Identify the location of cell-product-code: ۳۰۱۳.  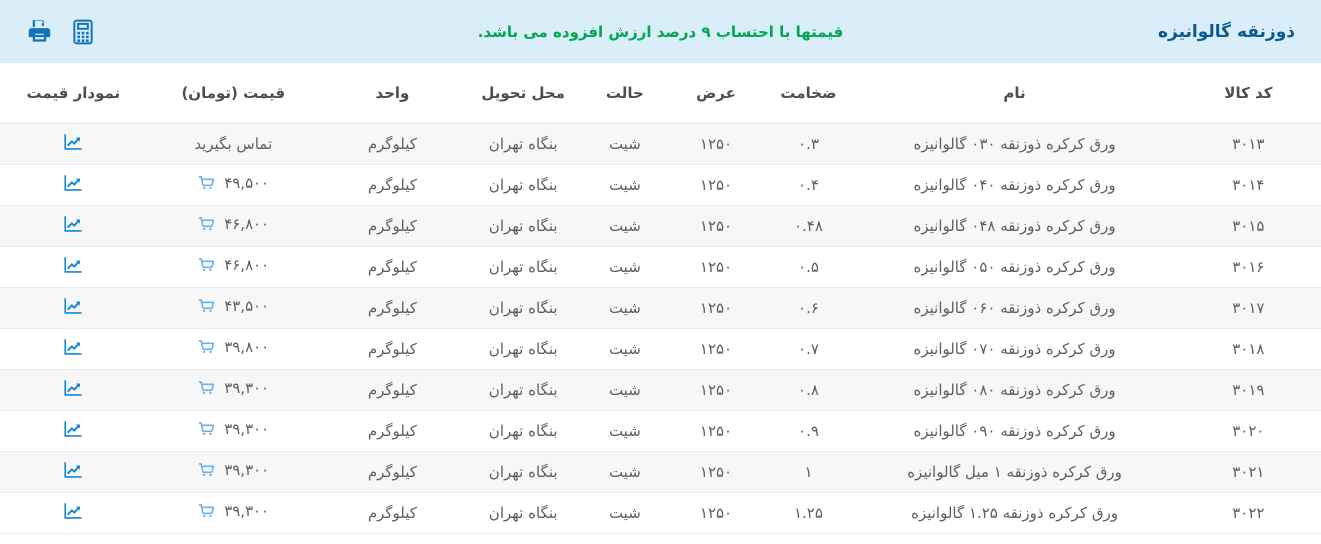
(1248, 144).